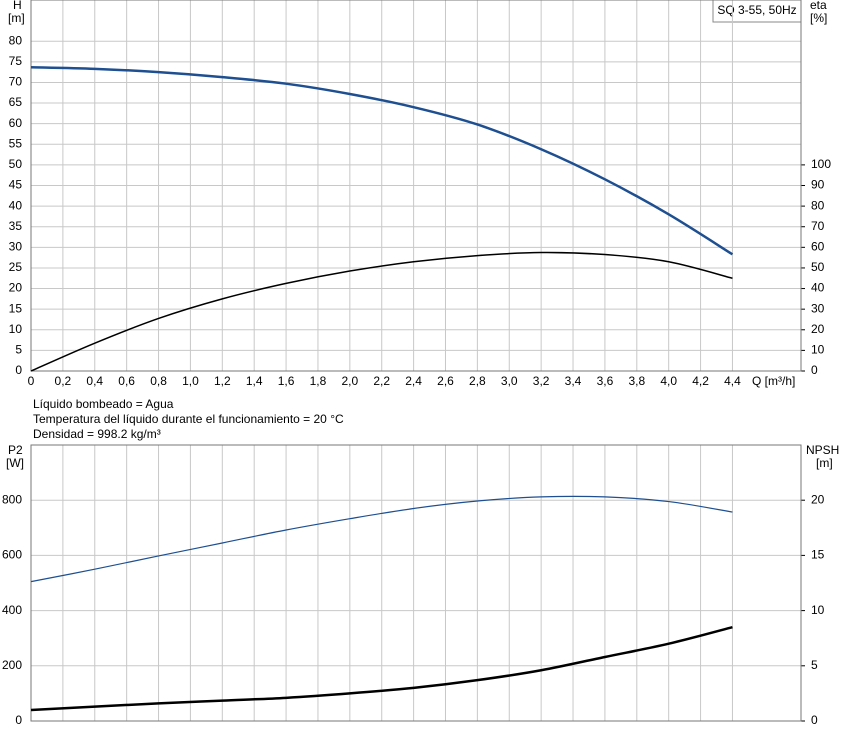  What do you see at coordinates (16, 61) in the screenshot?
I see `y-tick-label: 75` at bounding box center [16, 61].